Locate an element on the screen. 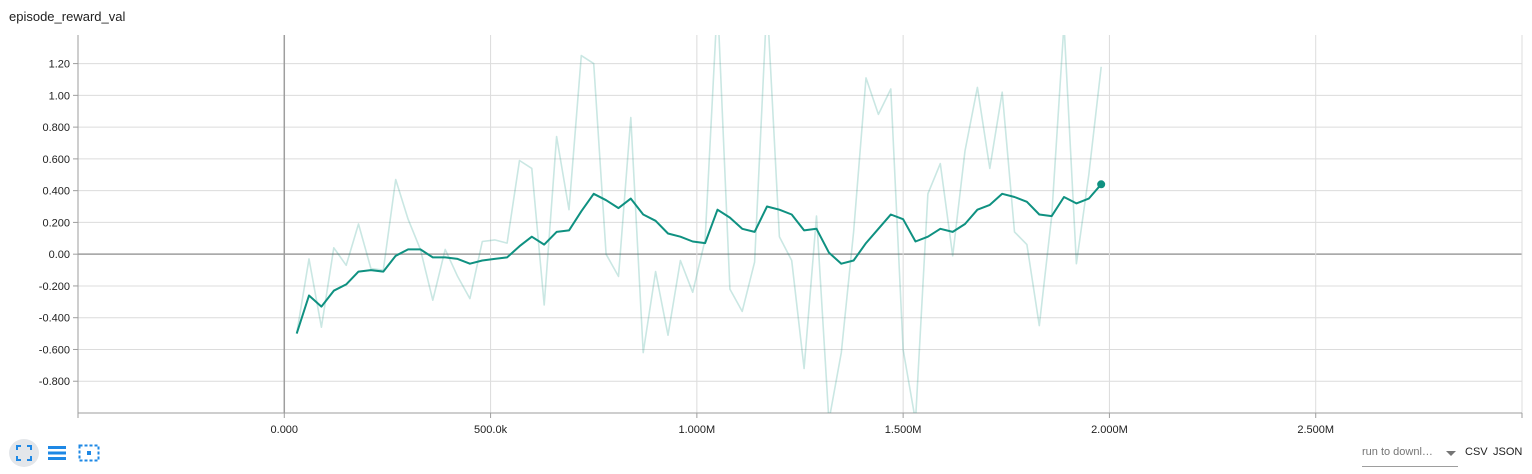  chart-title: episode_reward_val is located at coordinates (67, 16).